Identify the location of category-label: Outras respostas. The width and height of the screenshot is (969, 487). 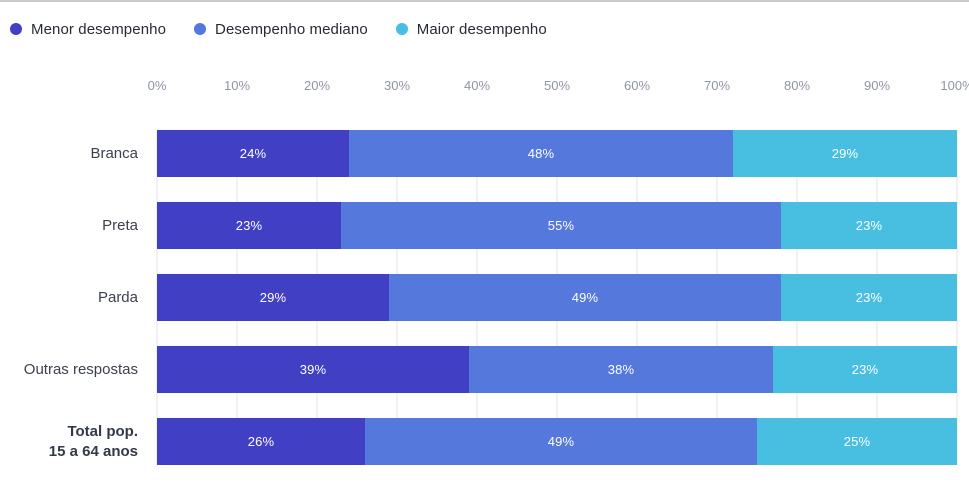
(80, 369).